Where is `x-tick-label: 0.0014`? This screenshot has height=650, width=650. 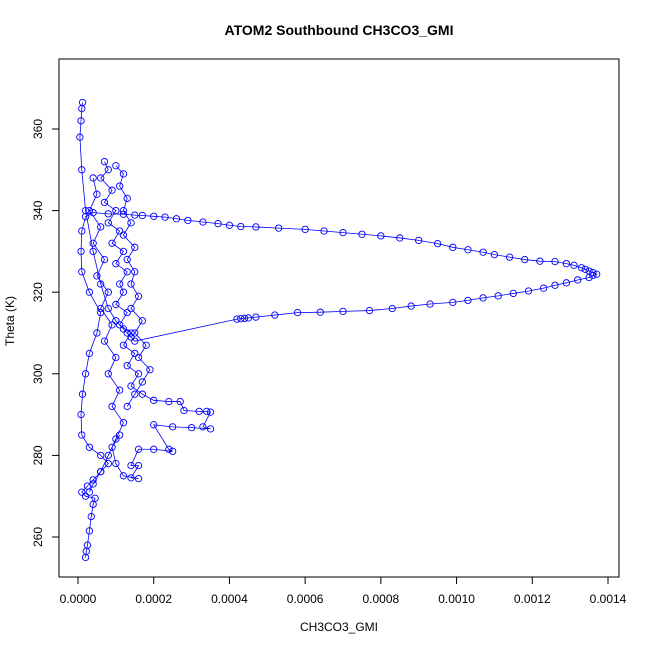 x-tick-label: 0.0014 is located at coordinates (608, 599).